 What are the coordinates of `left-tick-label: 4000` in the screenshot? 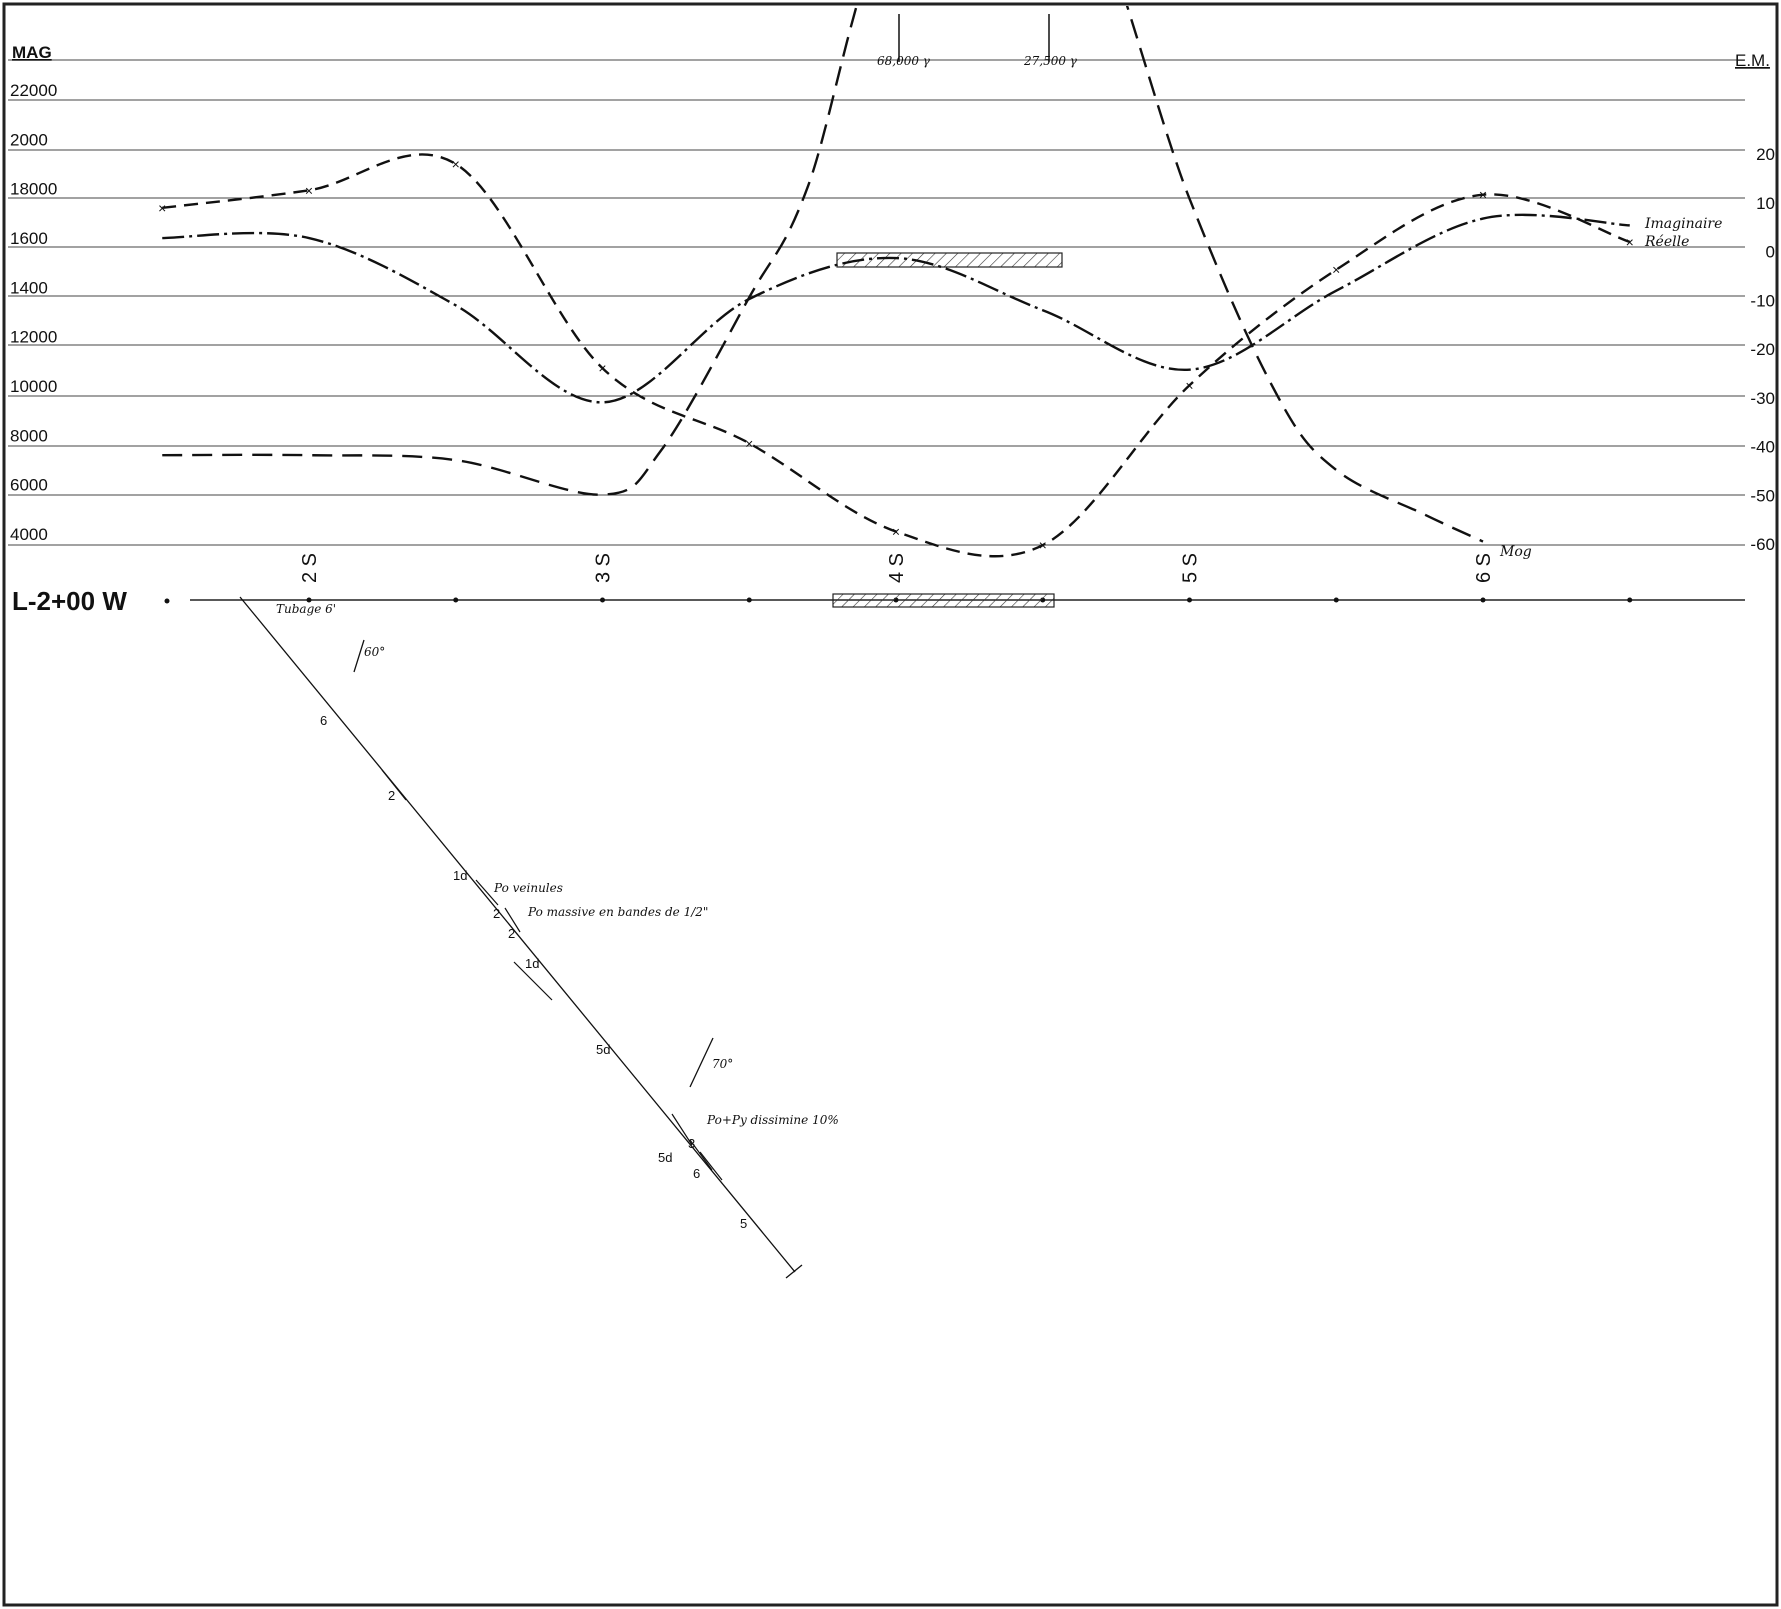 It's located at (29, 534).